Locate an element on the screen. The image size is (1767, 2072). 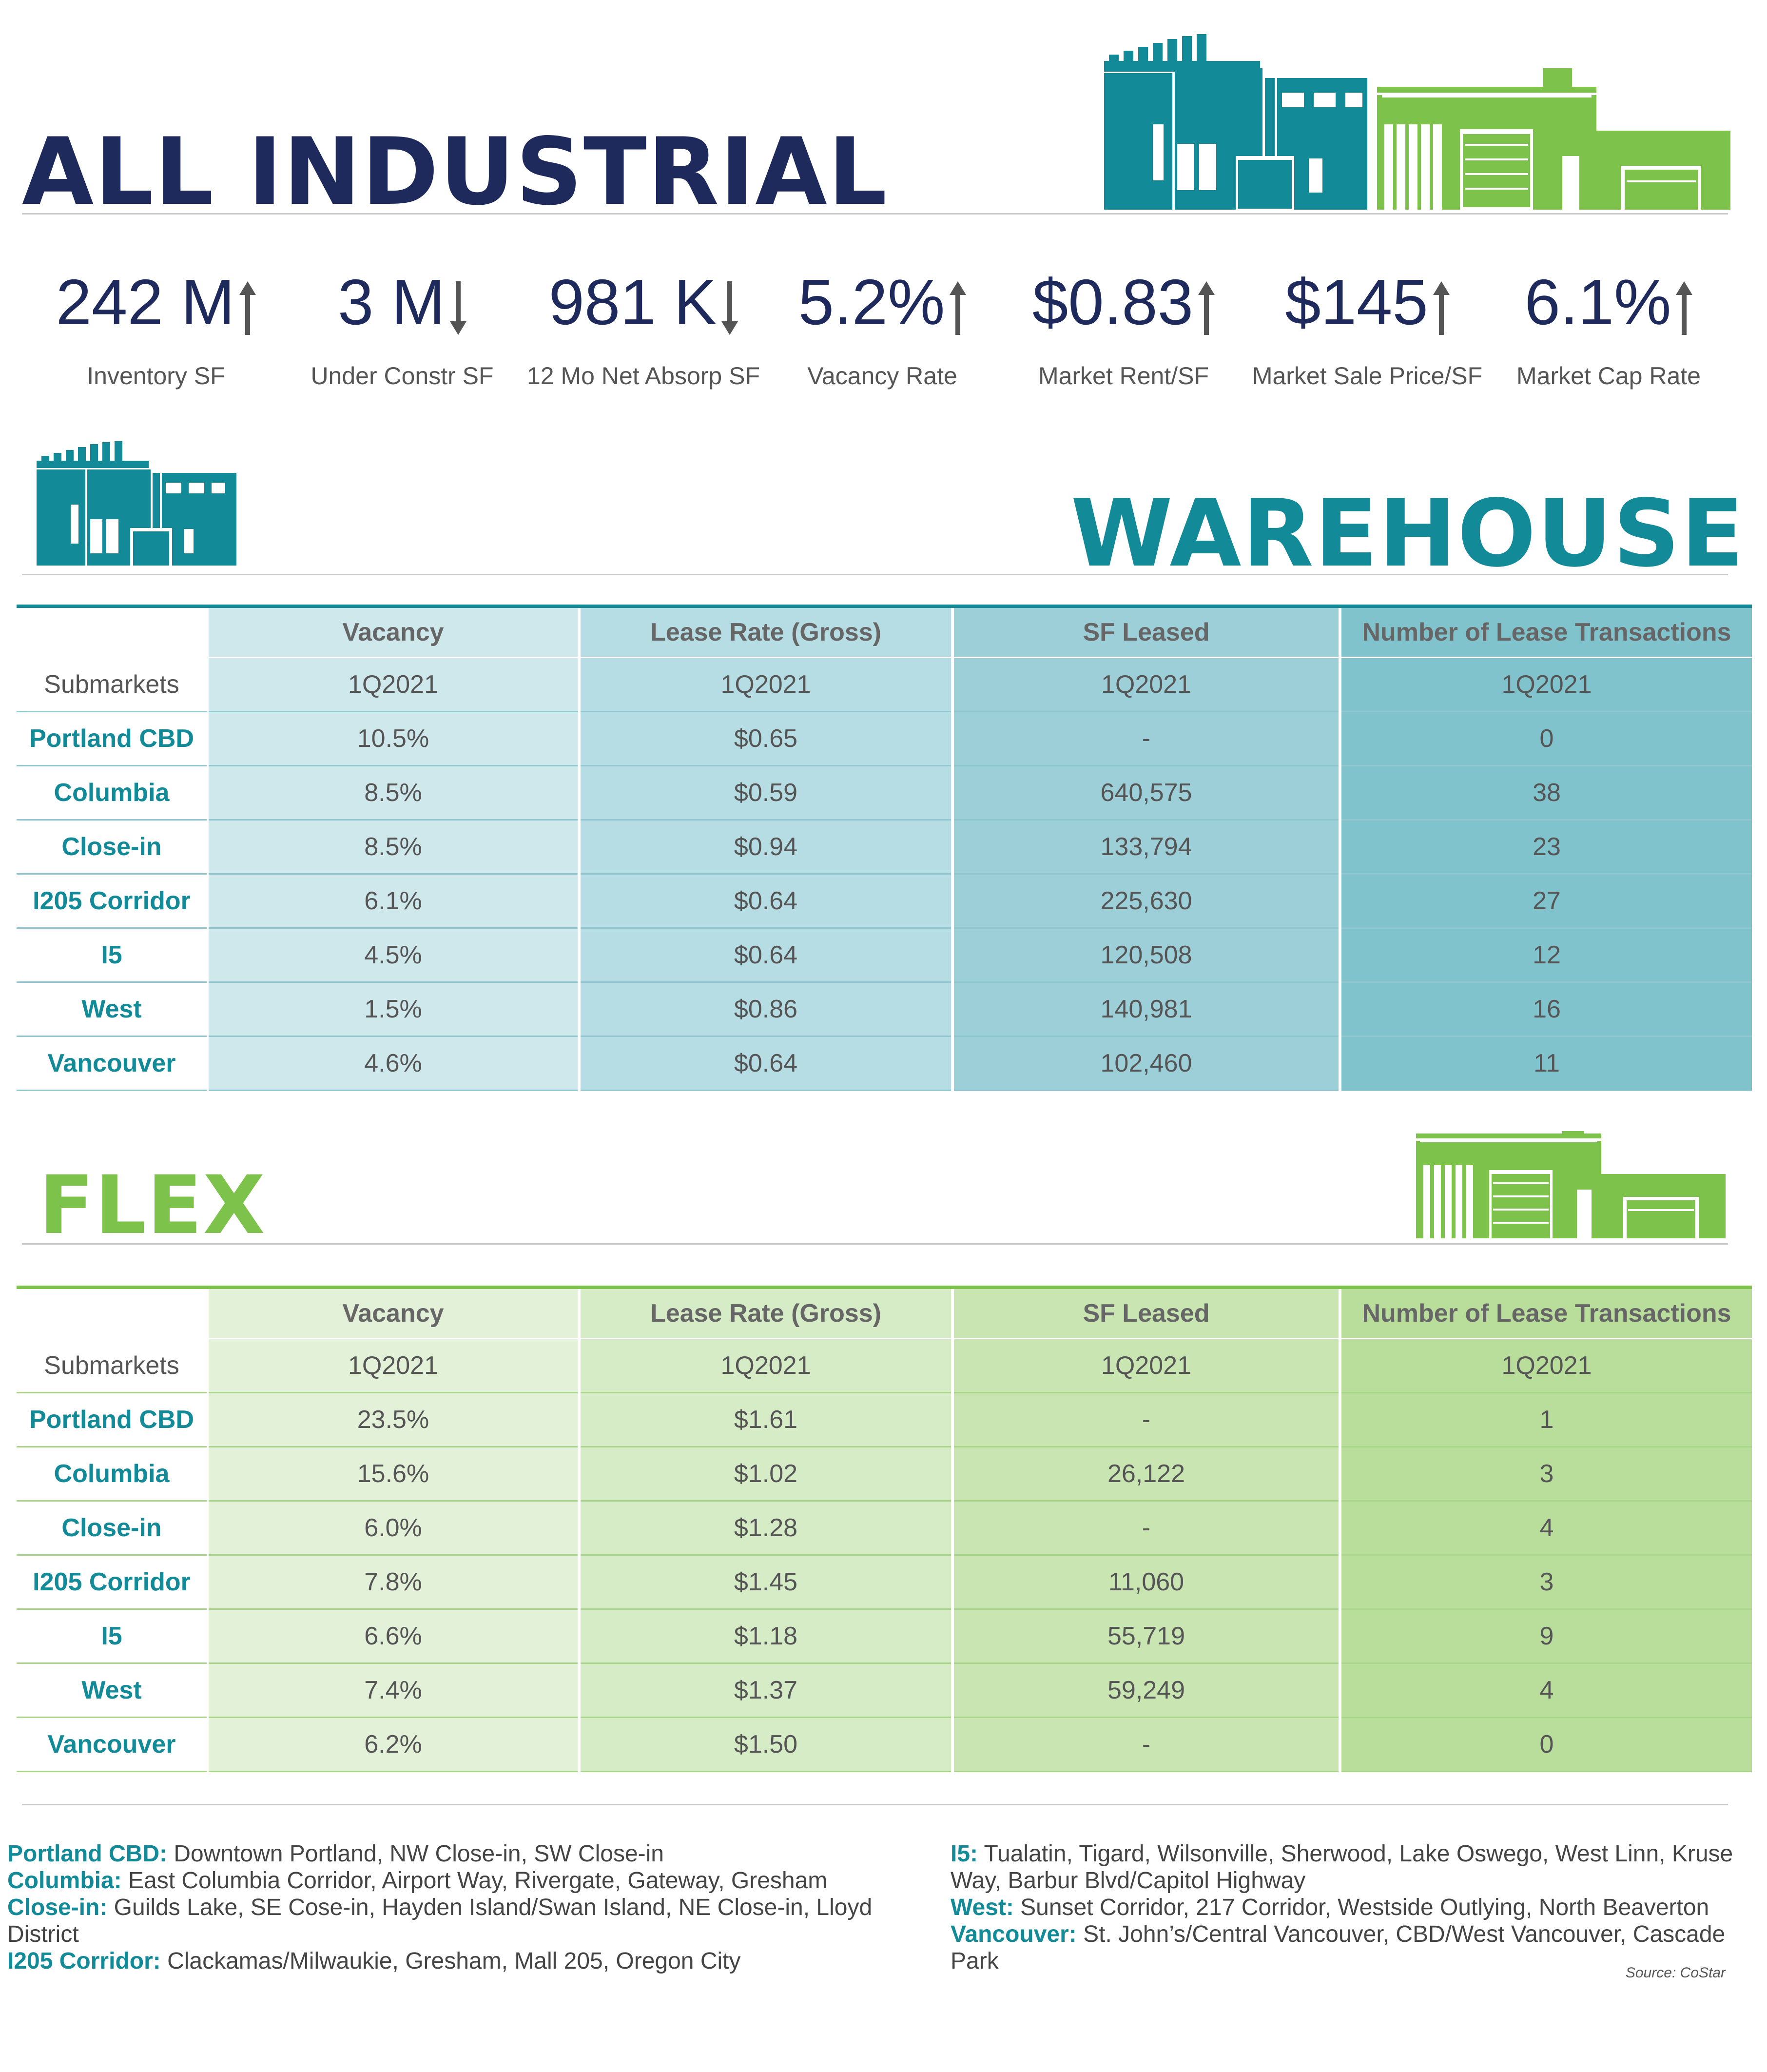
table-subheader-row: Submarkets 1Q2021 1Q2021 1Q2021 1Q2021 is located at coordinates (884, 1365).